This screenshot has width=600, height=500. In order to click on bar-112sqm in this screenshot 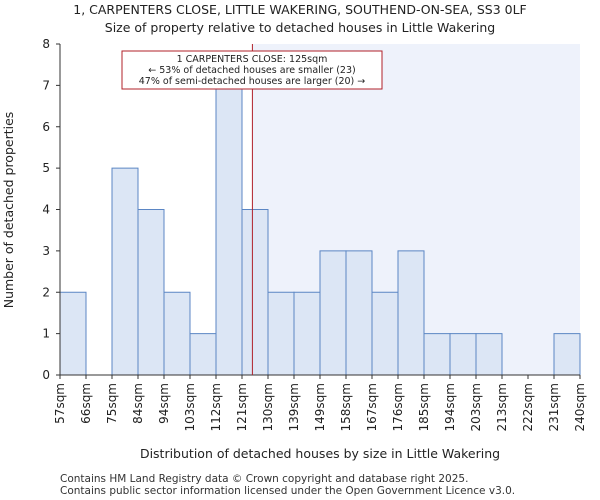, I will do `click(229, 230)`.